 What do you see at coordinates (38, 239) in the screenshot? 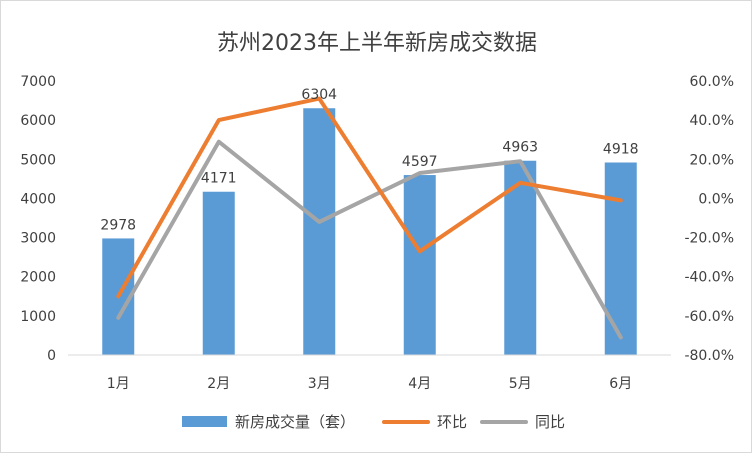
I see `left-tick-label: 3000` at bounding box center [38, 239].